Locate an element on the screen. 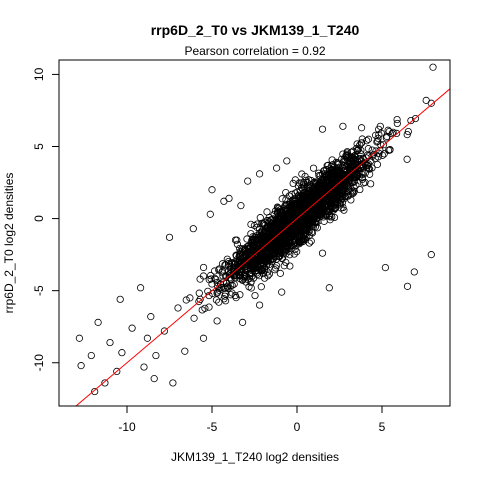  y-axis-label: rrp6D_2_T0 log2 densities is located at coordinates (9, 243).